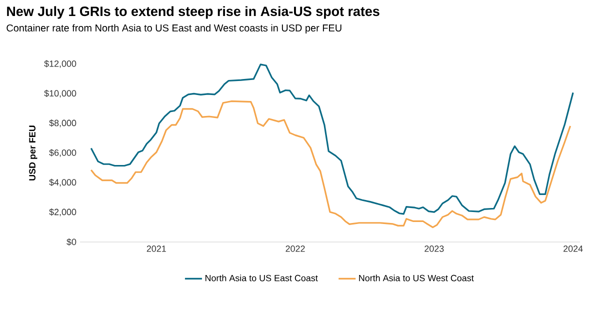 The image size is (595, 320). Describe the element at coordinates (416, 278) in the screenshot. I see `legend-label: North Asia to US West Coast` at that location.